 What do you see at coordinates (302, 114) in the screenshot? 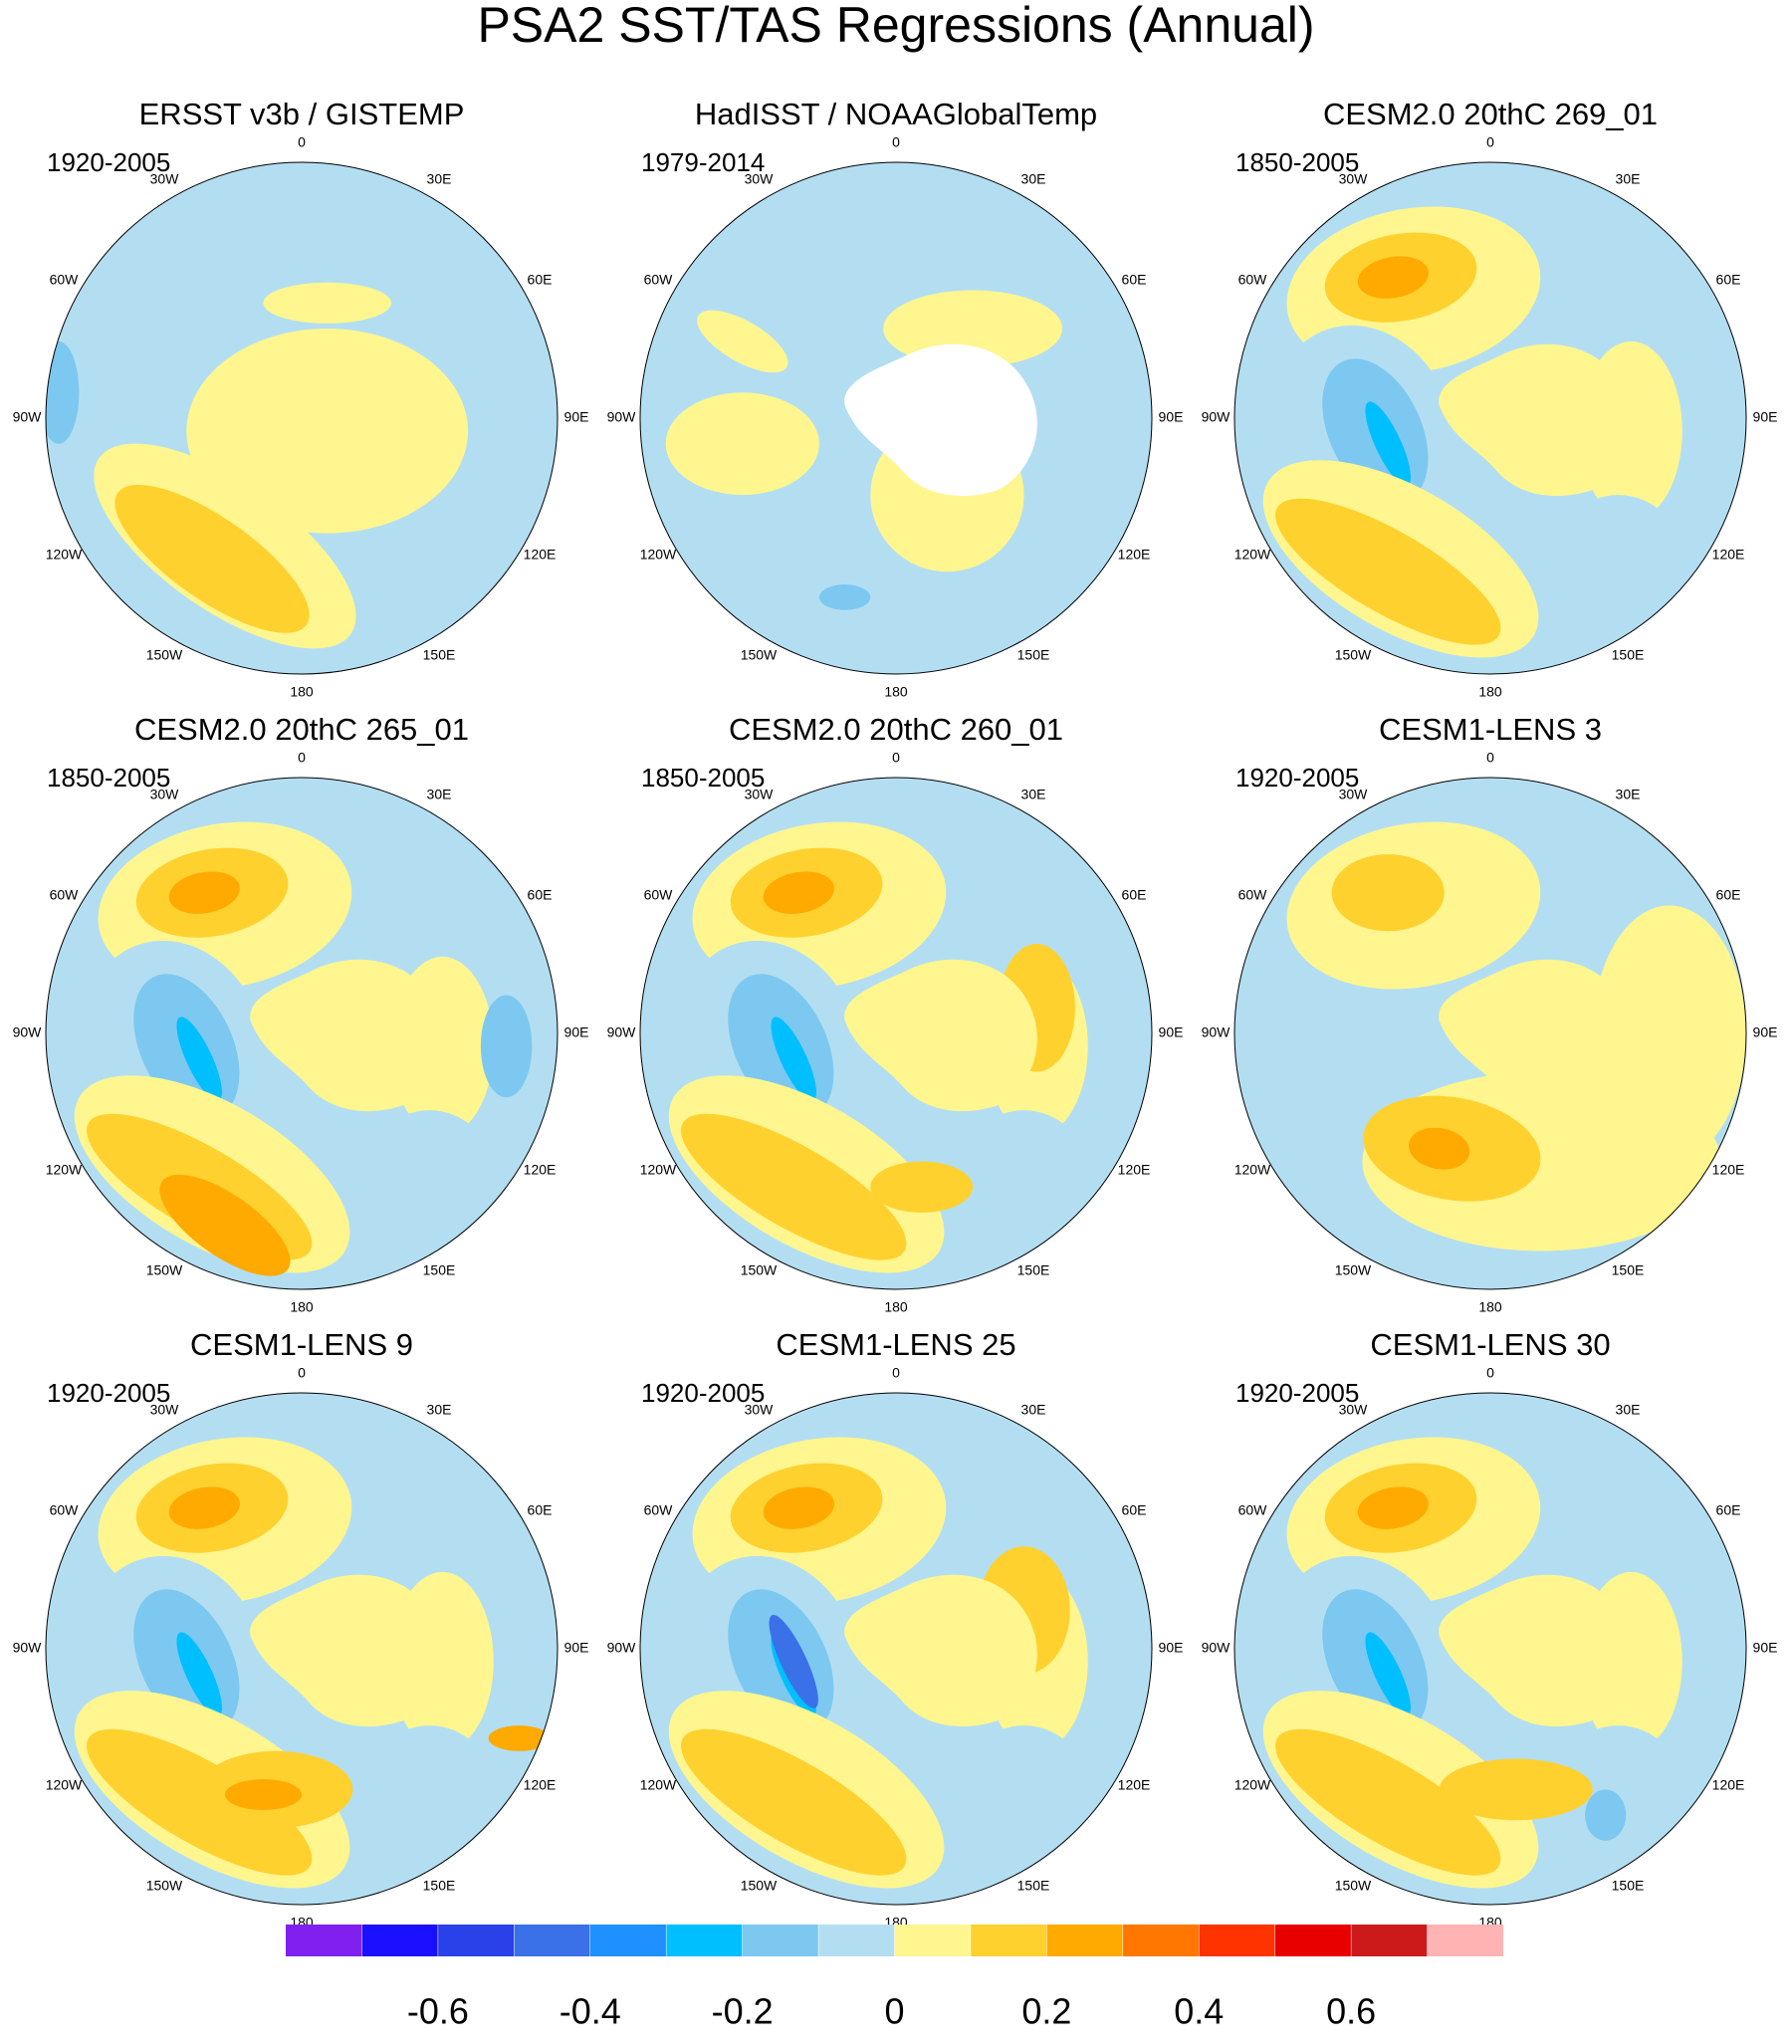
I see `panel-title: ERSST v3b / GISTEMP` at bounding box center [302, 114].